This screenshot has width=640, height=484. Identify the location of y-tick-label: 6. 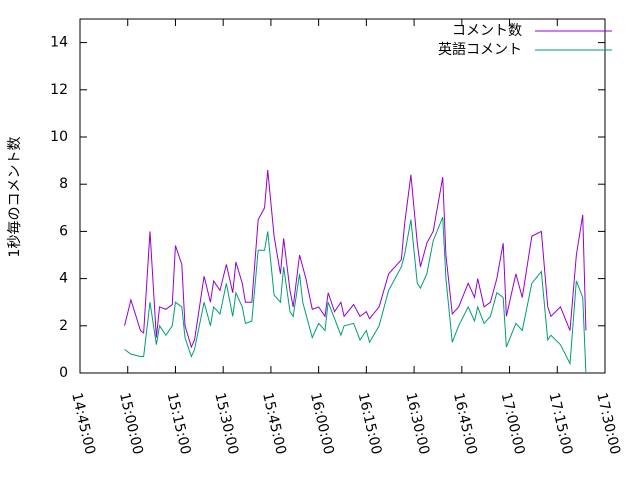
(63, 231).